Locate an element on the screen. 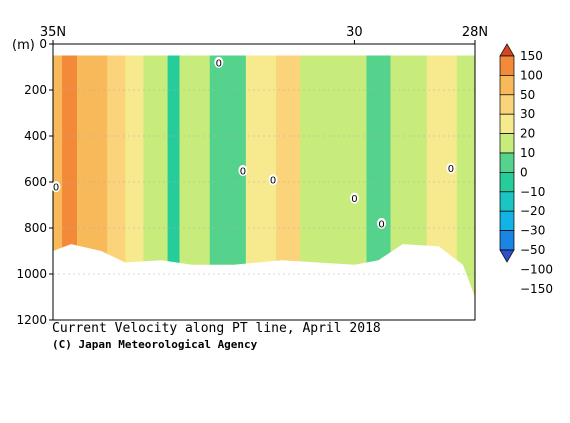  colorbar-label-6: 0 is located at coordinates (524, 172).